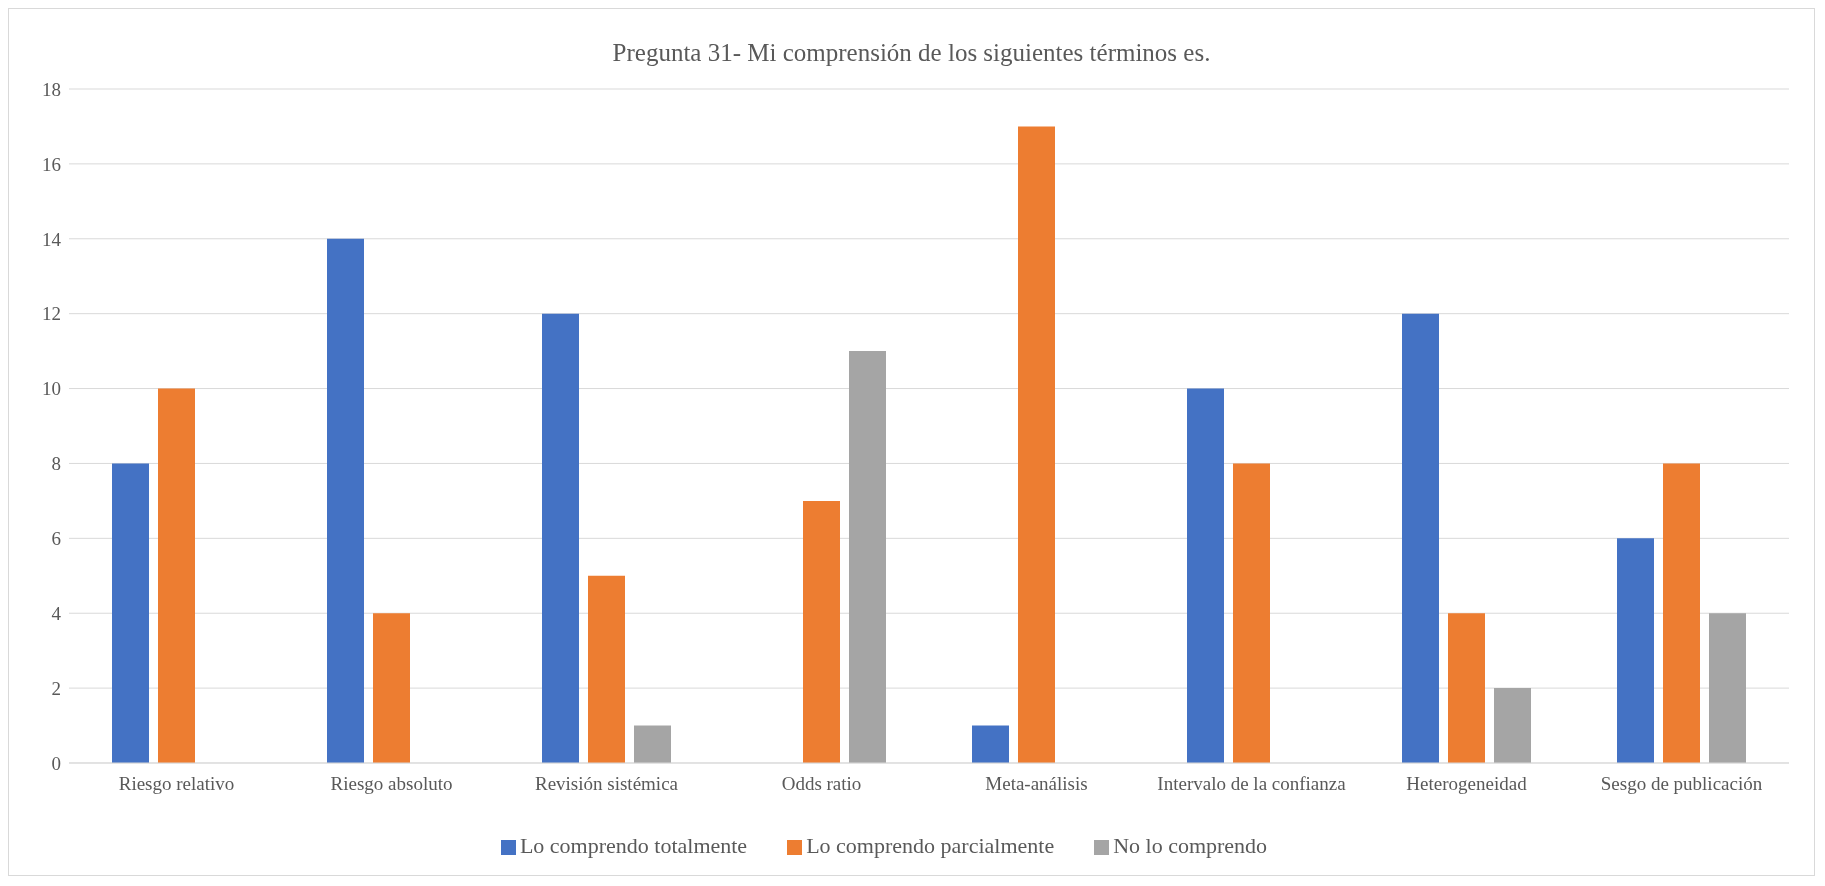 This screenshot has width=1825, height=886. Describe the element at coordinates (51, 389) in the screenshot. I see `y-tick-label: 10` at that location.